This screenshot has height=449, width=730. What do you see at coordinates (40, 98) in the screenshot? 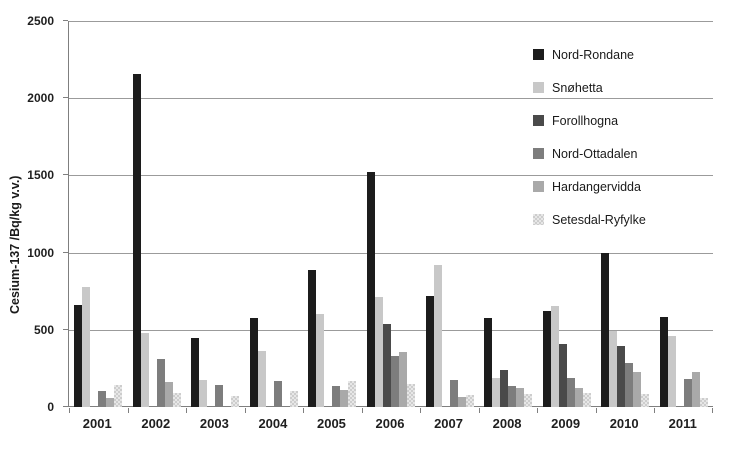
I see `y-tick-label: 2000` at bounding box center [40, 98].